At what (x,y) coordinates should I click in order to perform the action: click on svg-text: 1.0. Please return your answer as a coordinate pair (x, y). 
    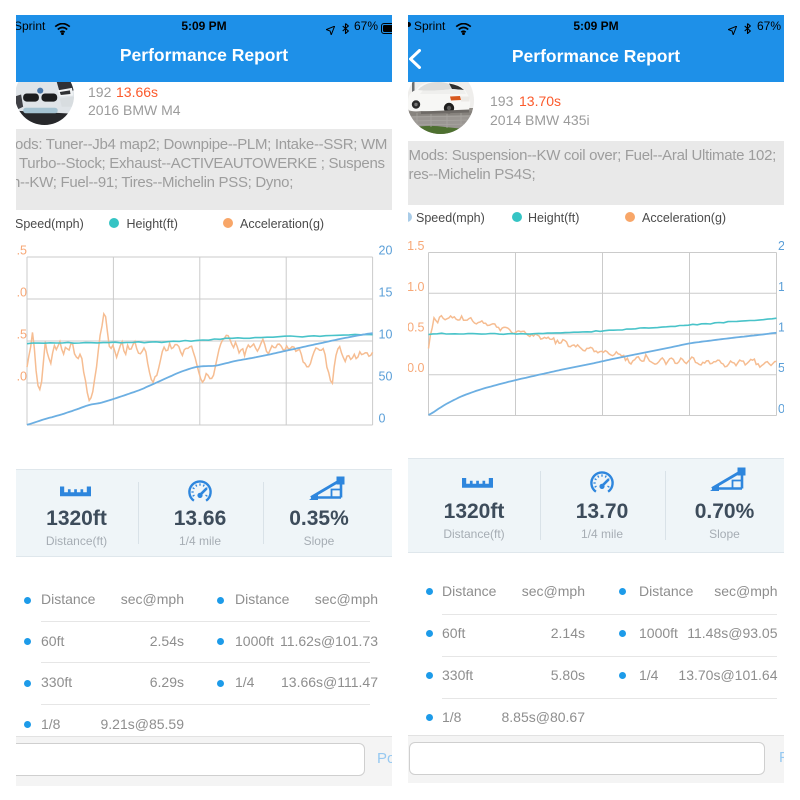
    Looking at the image, I should click on (416, 287).